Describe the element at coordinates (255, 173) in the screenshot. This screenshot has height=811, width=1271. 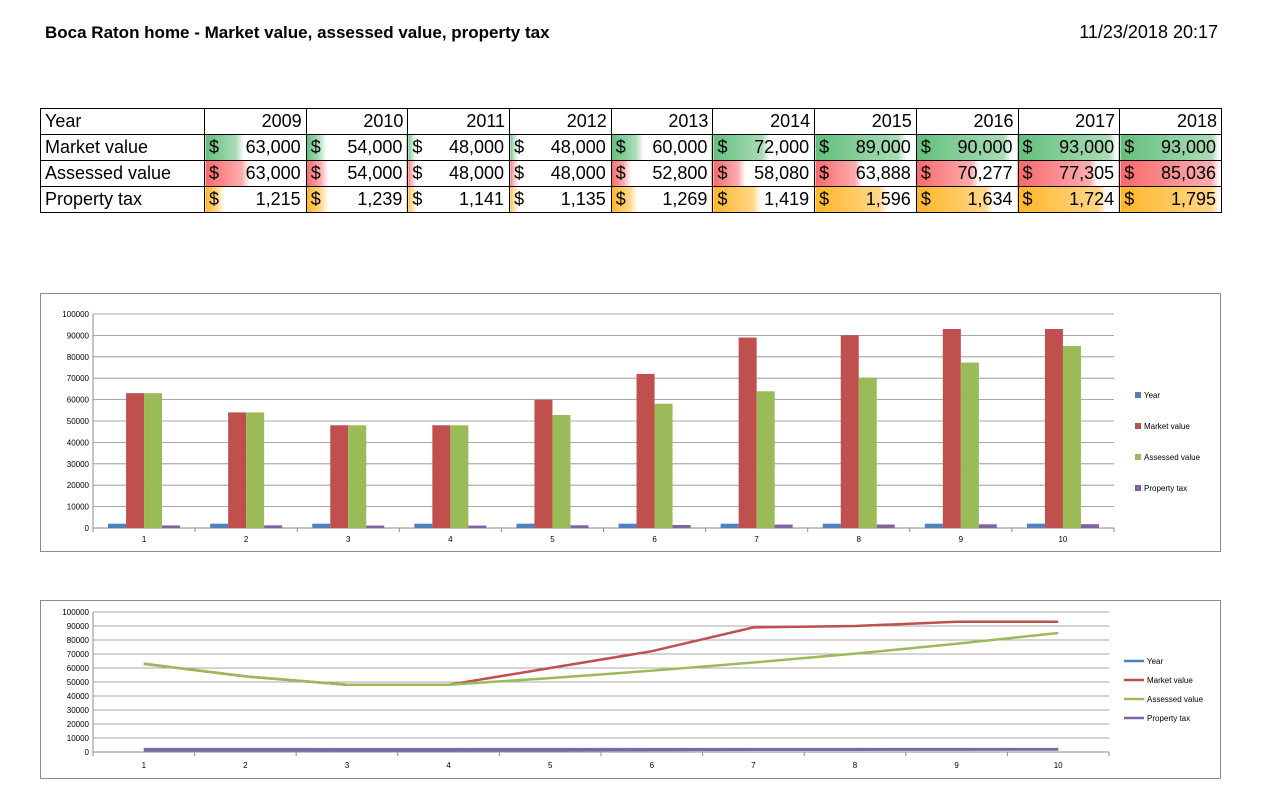
I see `value-cell: $63,000` at that location.